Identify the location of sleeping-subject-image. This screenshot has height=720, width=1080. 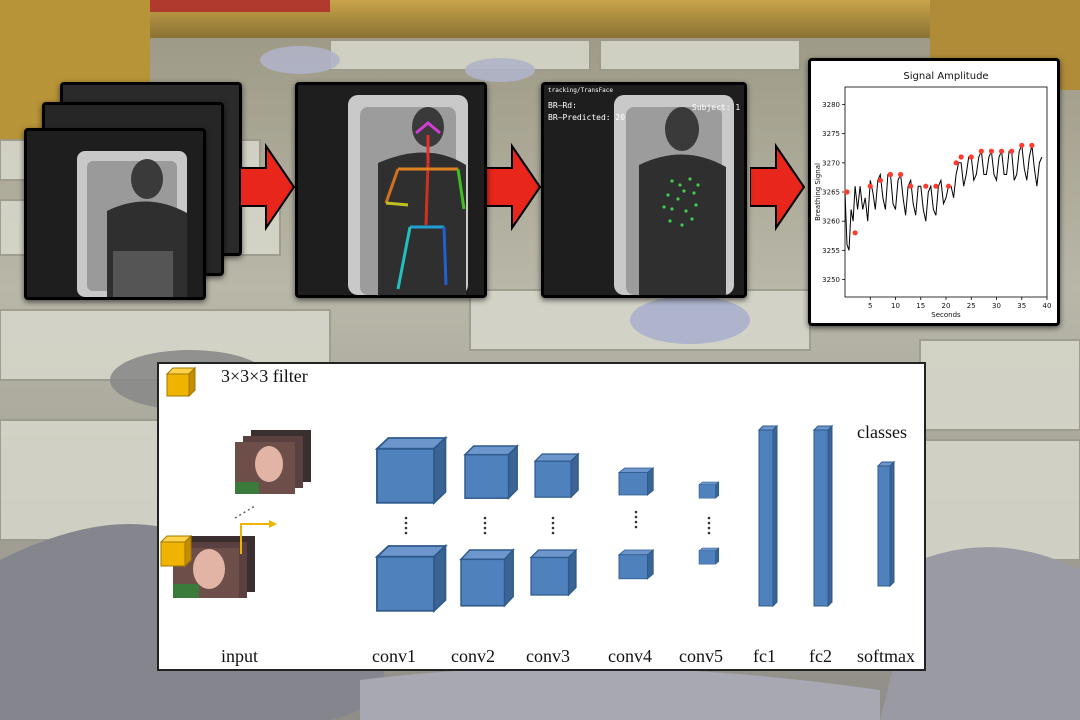
(115, 214).